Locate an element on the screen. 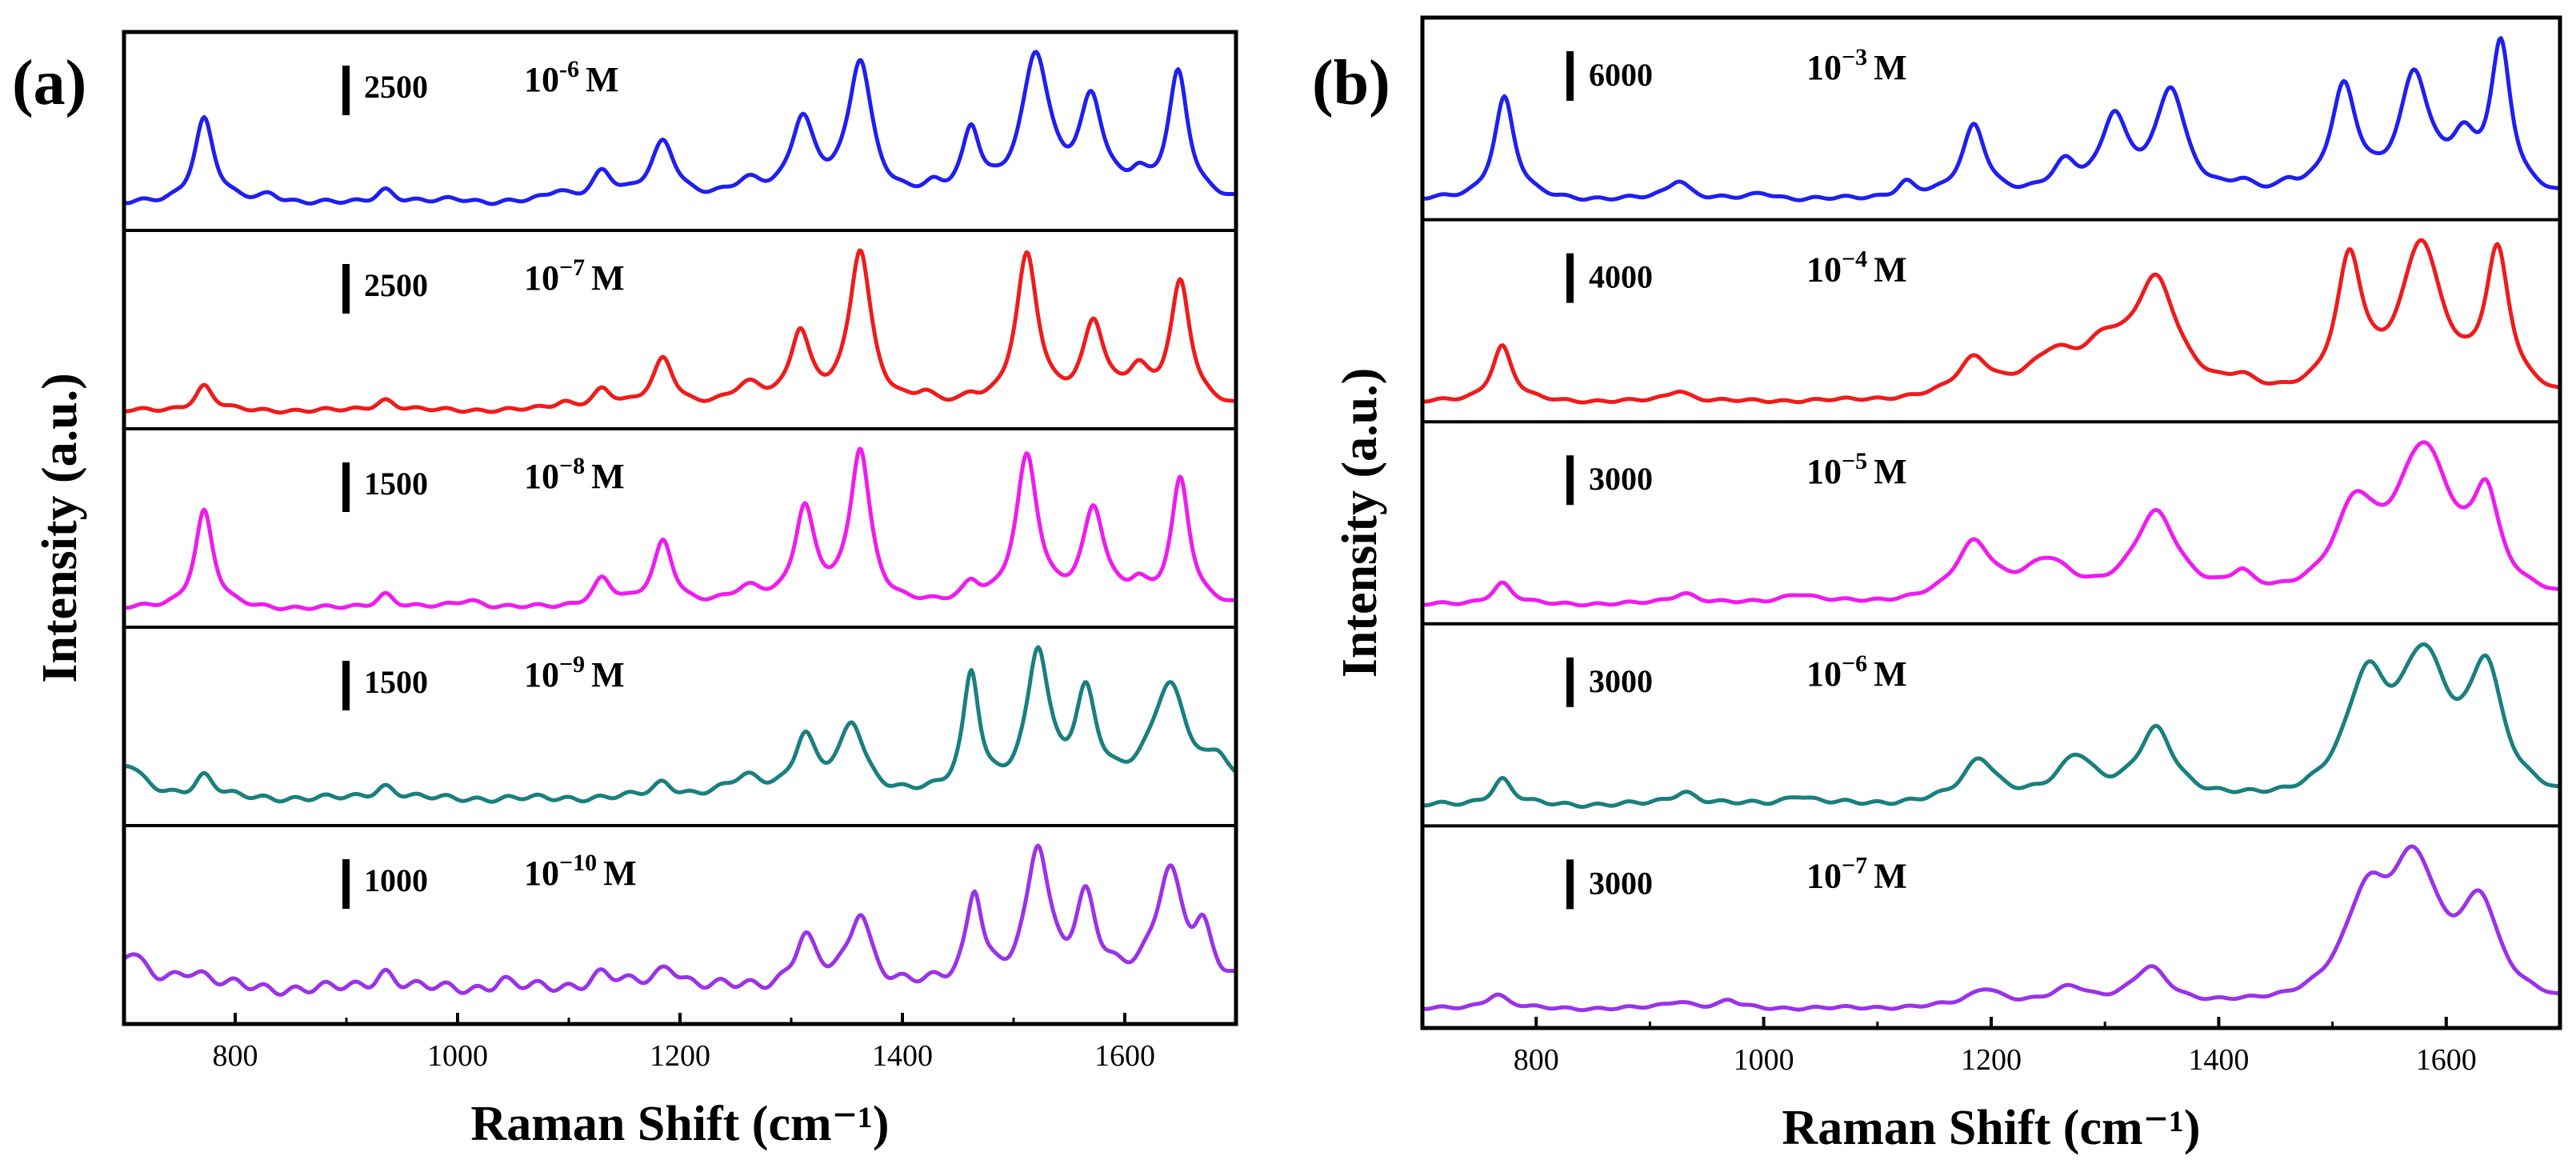  scale-bar-label: 6000 is located at coordinates (1621, 75).